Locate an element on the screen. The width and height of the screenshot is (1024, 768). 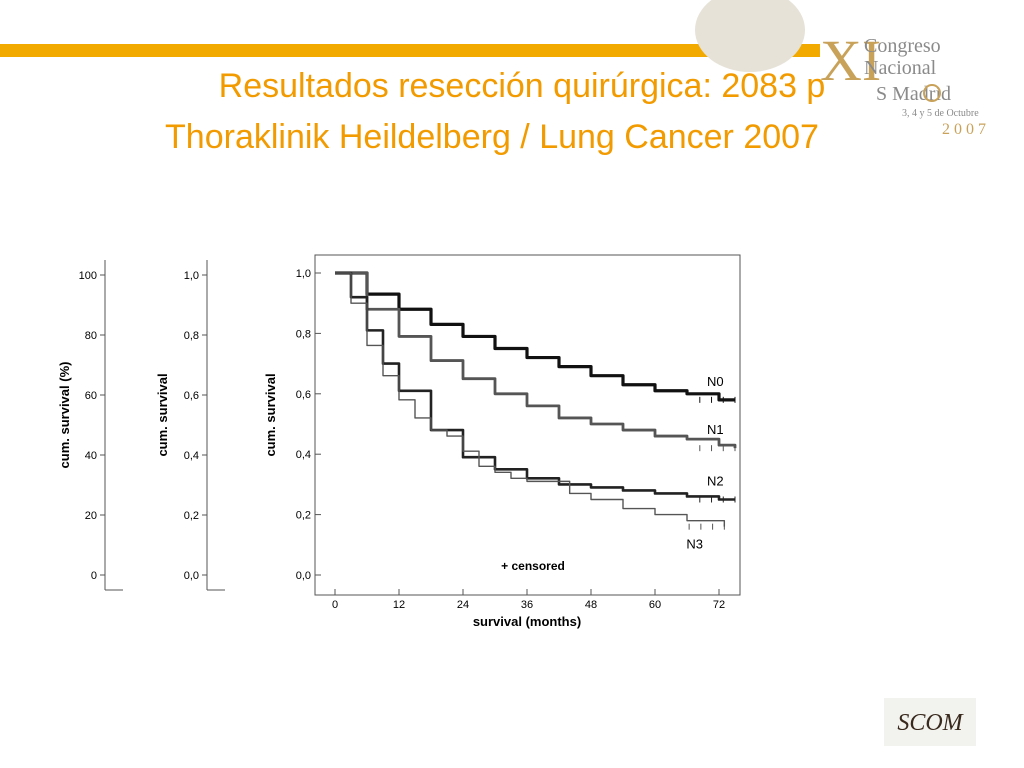
y-tick-label: 1,0 is located at coordinates (303, 274).